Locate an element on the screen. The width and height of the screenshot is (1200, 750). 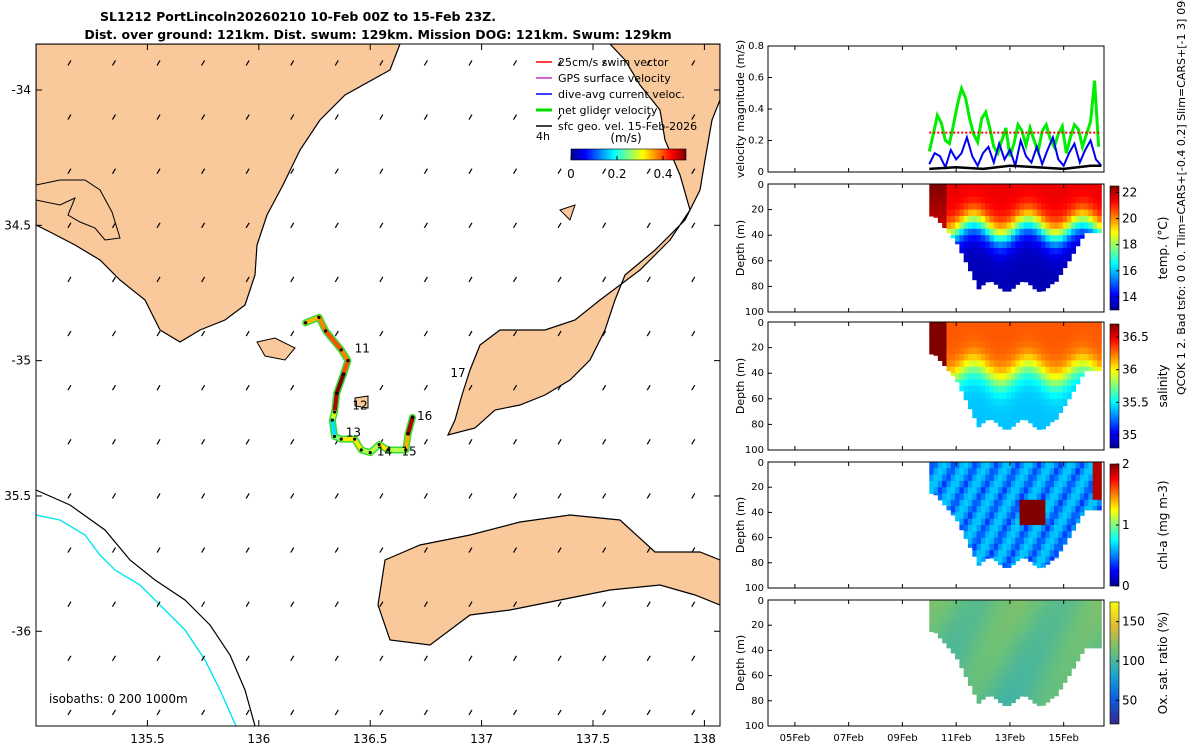
track-point is located at coordinates (341, 350).